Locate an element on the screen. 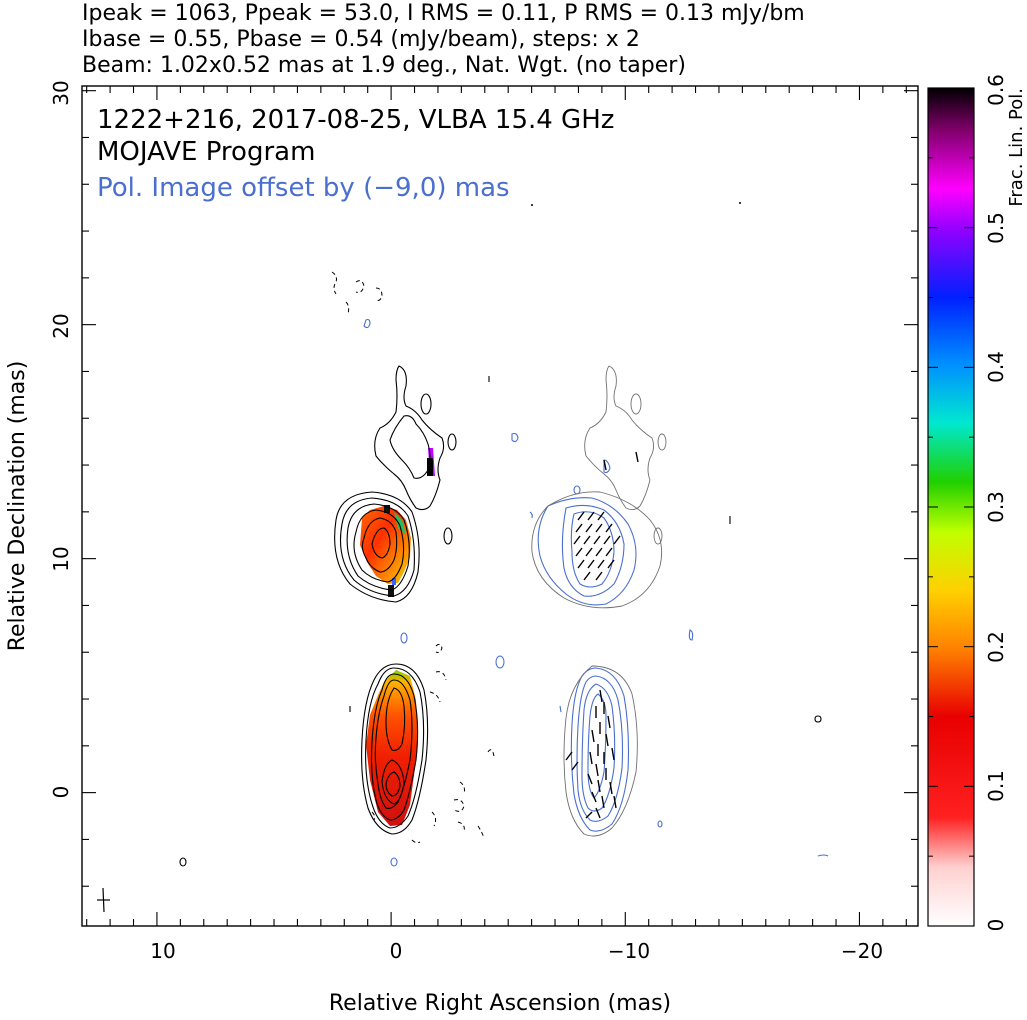  fractional-polarization-image is located at coordinates (397, 637).